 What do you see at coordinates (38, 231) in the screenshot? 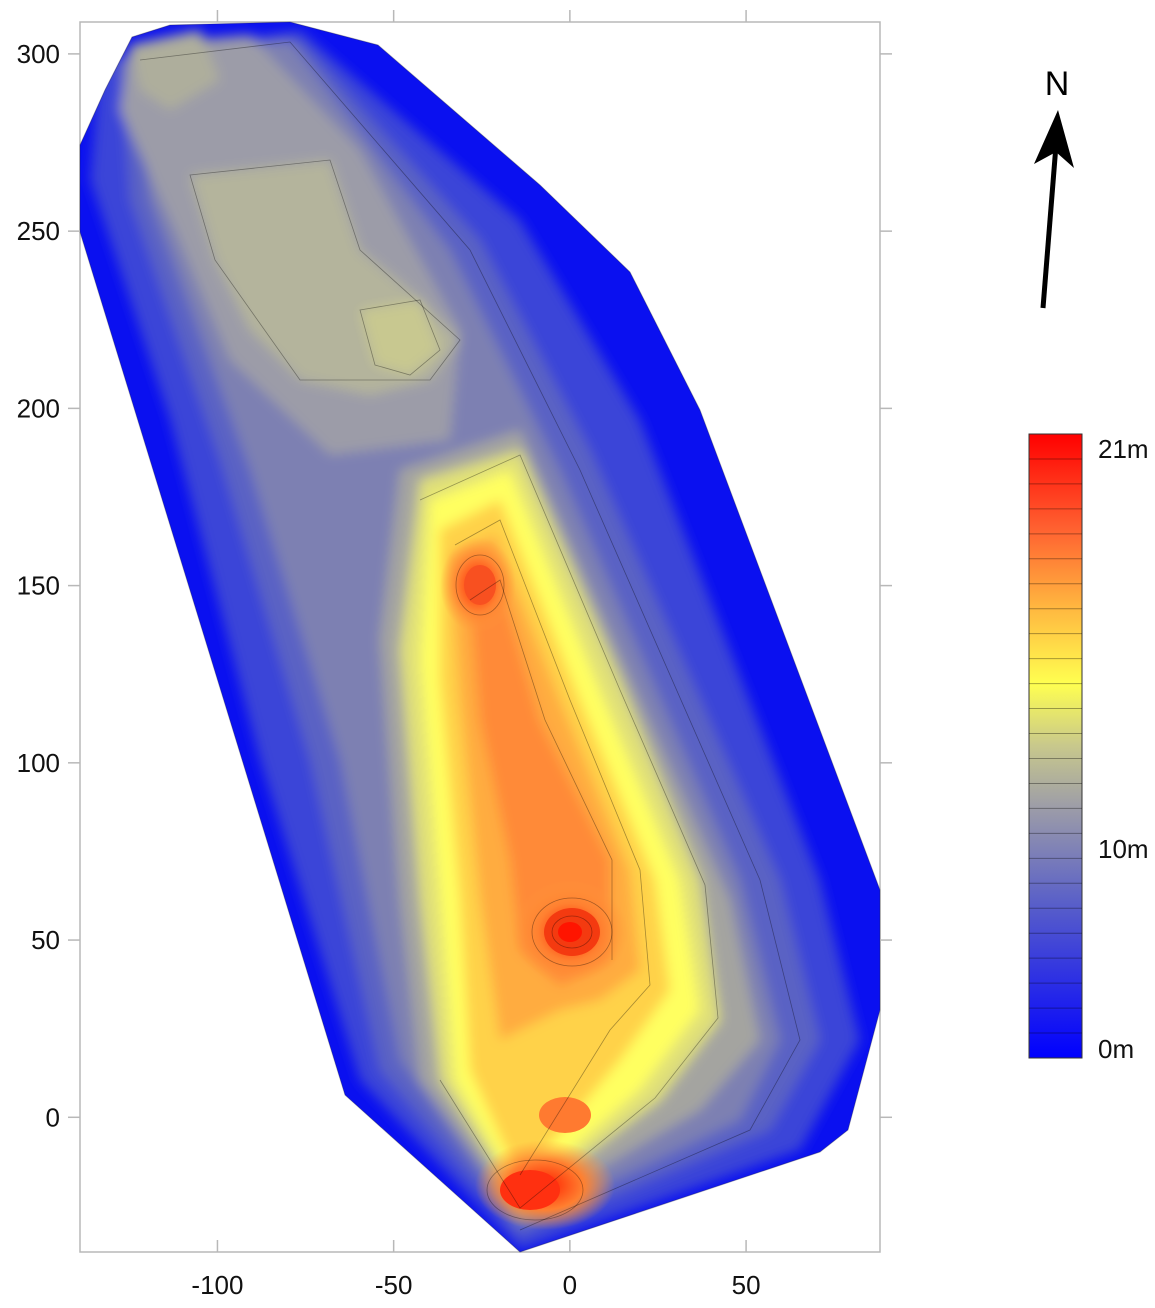
I see `y-tick-label: 250` at bounding box center [38, 231].